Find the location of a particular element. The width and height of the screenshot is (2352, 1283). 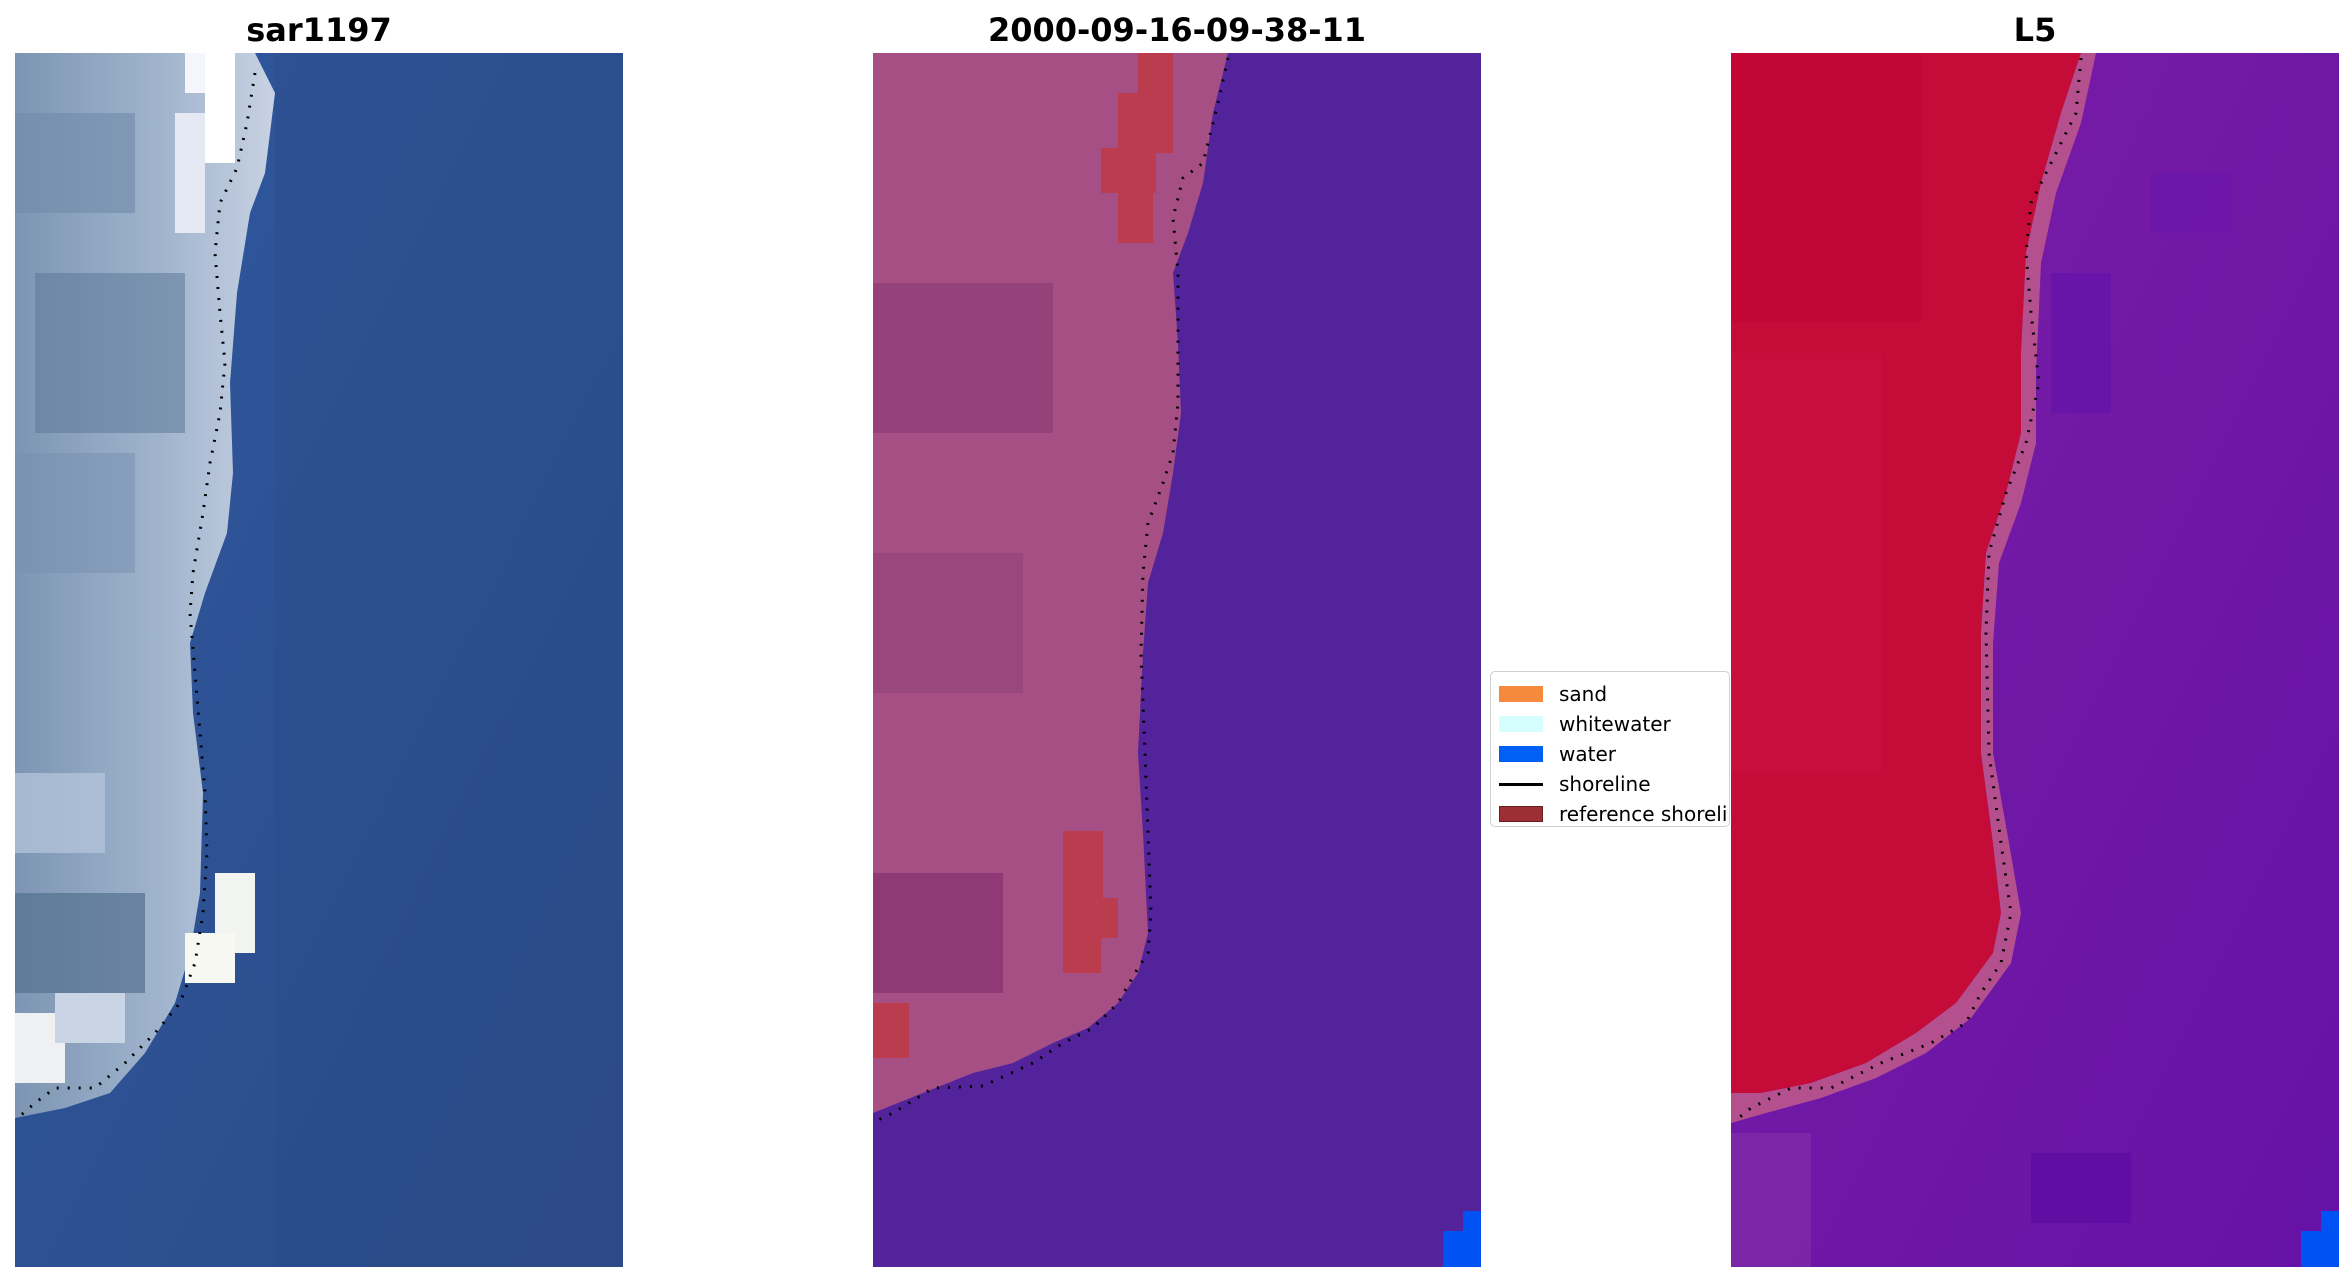

legend-item-shoreline: shoreline is located at coordinates (1575, 784).